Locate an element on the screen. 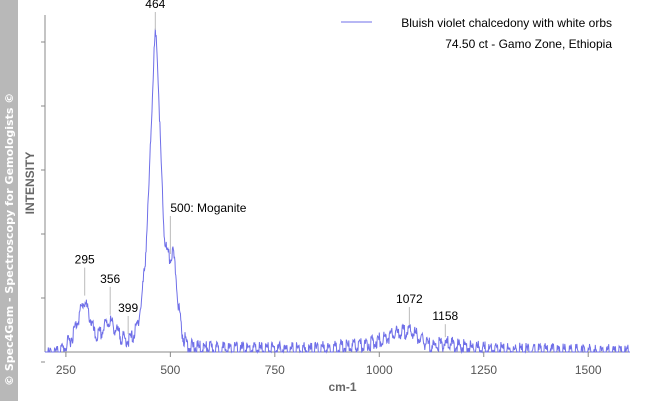 The image size is (646, 401). peak-label: 295 is located at coordinates (85, 260).